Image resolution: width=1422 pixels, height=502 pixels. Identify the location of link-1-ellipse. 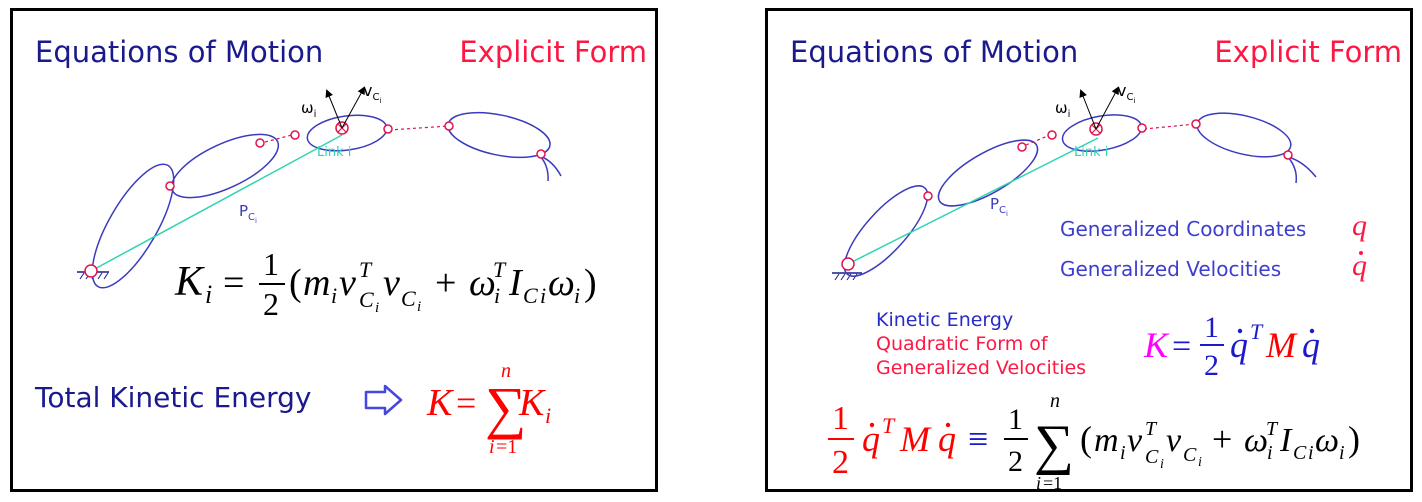
(133, 226).